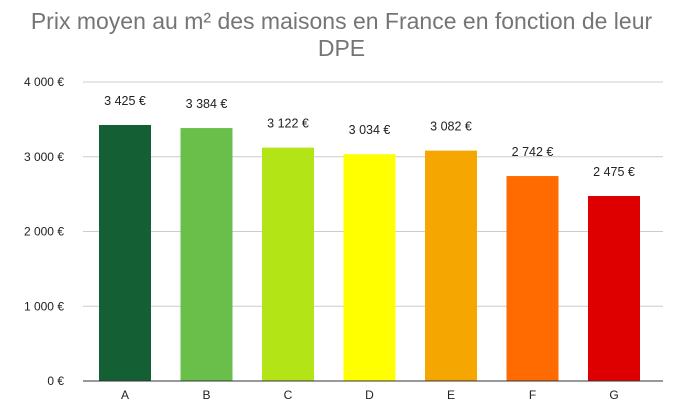  I want to click on x-axis: A B C D E F G, so click(373, 391).